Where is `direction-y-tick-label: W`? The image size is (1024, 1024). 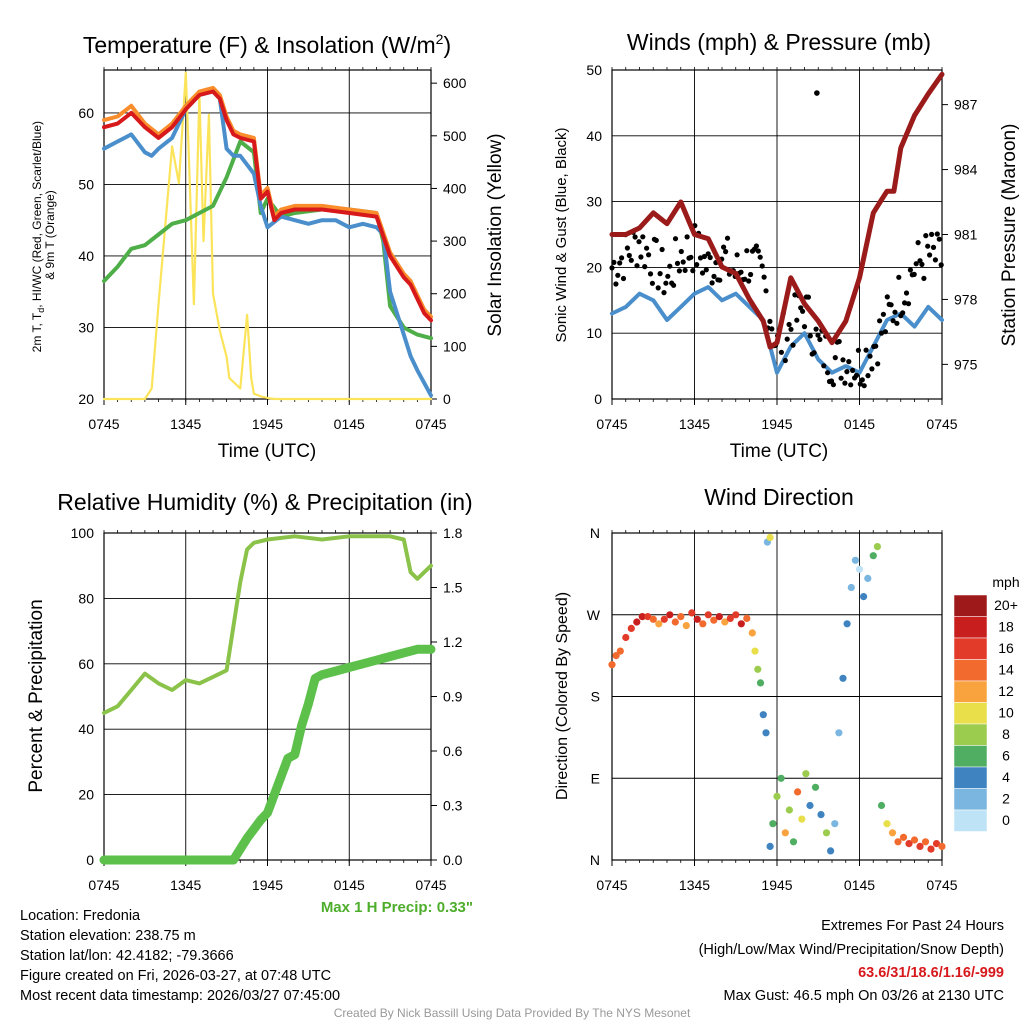
direction-y-tick-label: W is located at coordinates (594, 615).